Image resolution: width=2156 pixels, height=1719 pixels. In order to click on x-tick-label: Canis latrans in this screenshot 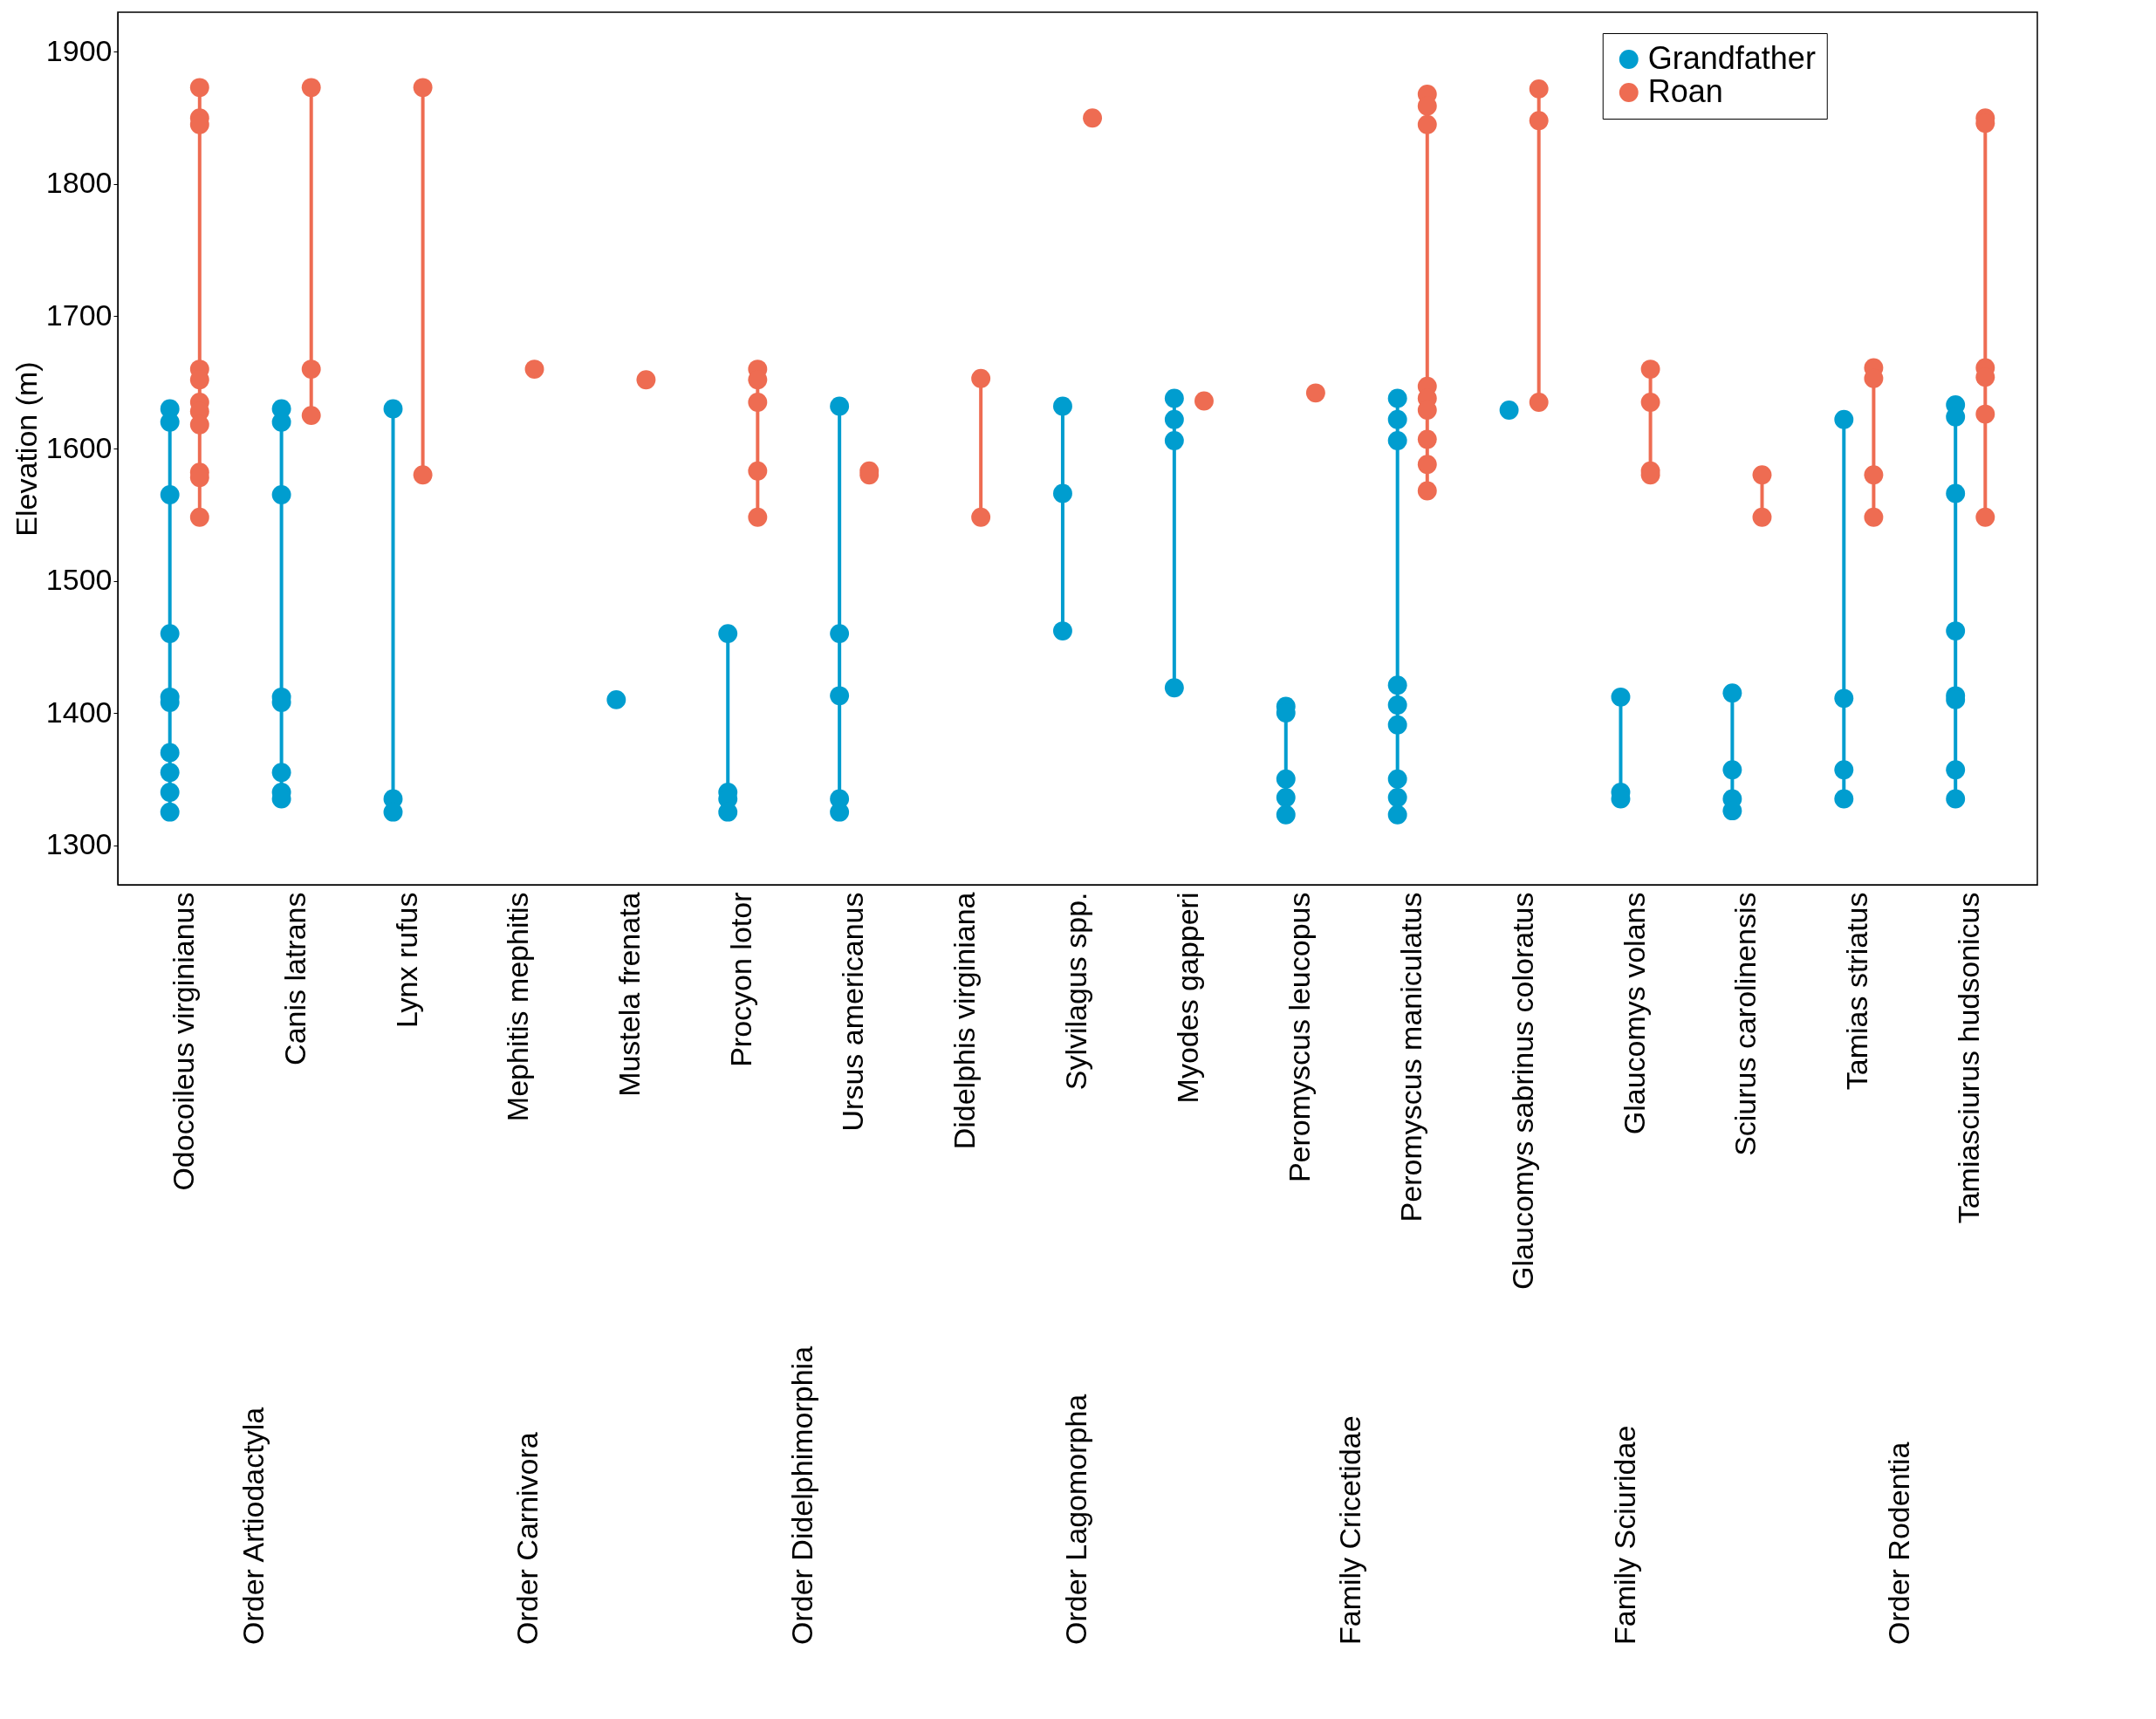, I will do `click(294, 978)`.